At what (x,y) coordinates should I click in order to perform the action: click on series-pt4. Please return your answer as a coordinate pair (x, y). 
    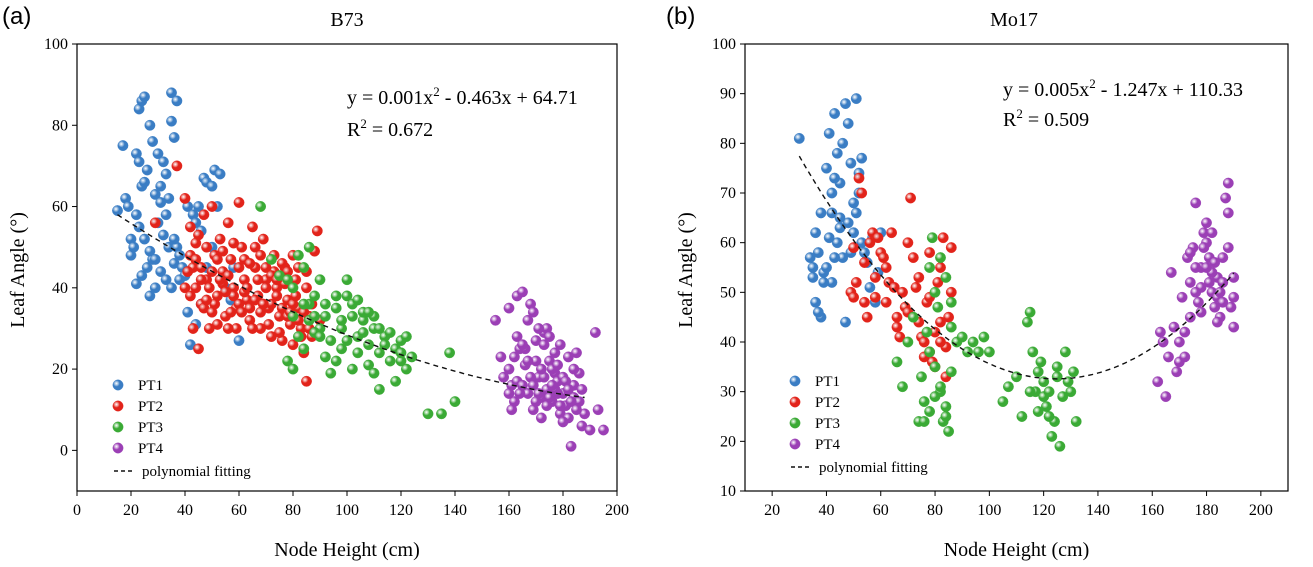
    Looking at the image, I should click on (549, 369).